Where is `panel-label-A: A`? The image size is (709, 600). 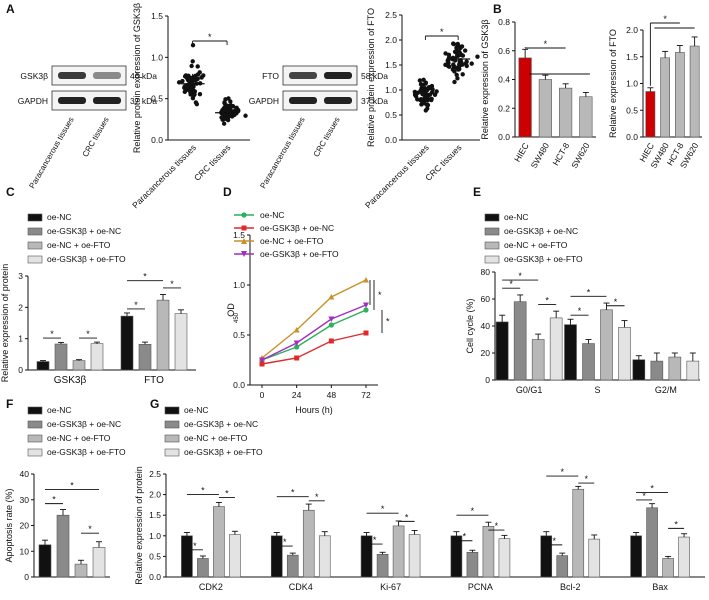 panel-label-A: A is located at coordinates (10, 9).